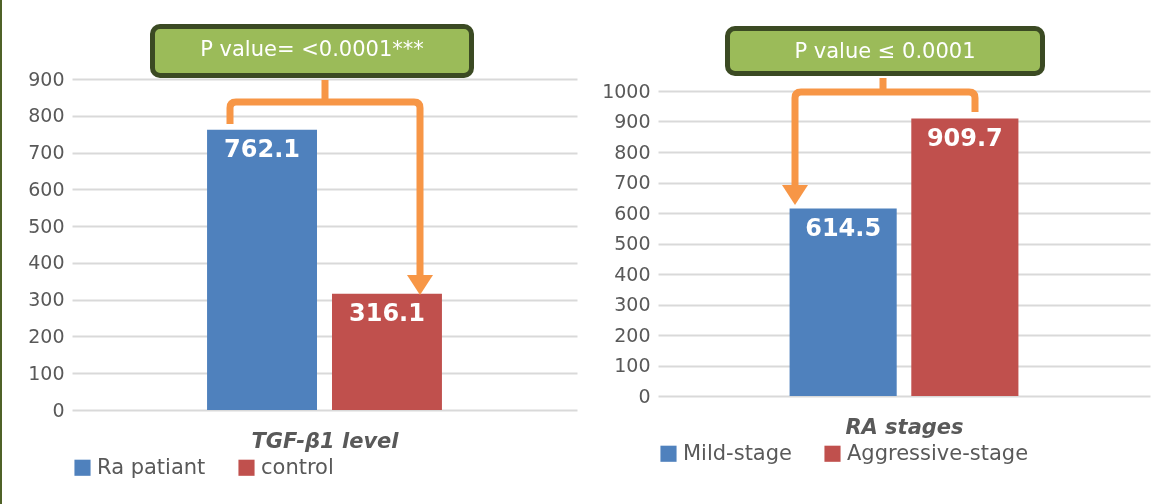  Describe the element at coordinates (262, 148) in the screenshot. I see `data-label: 762.1` at that location.